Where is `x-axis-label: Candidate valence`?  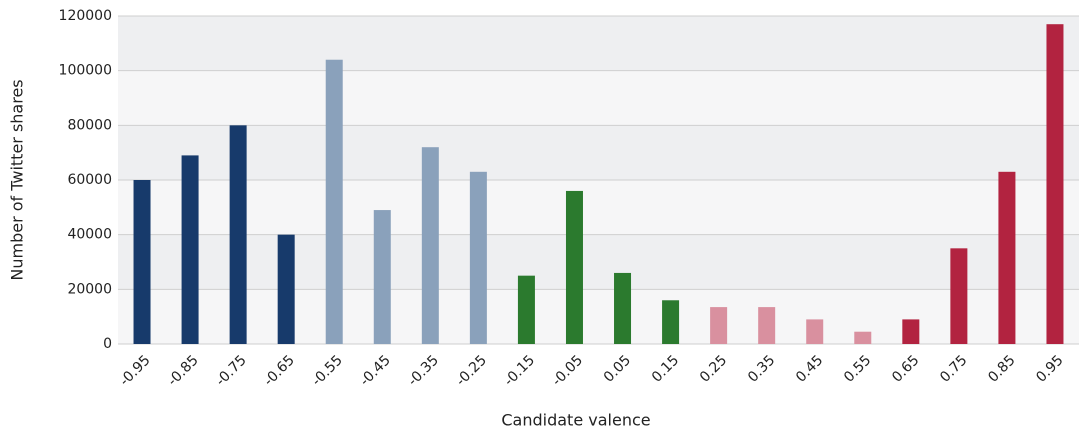
x-axis-label: Candidate valence is located at coordinates (575, 420).